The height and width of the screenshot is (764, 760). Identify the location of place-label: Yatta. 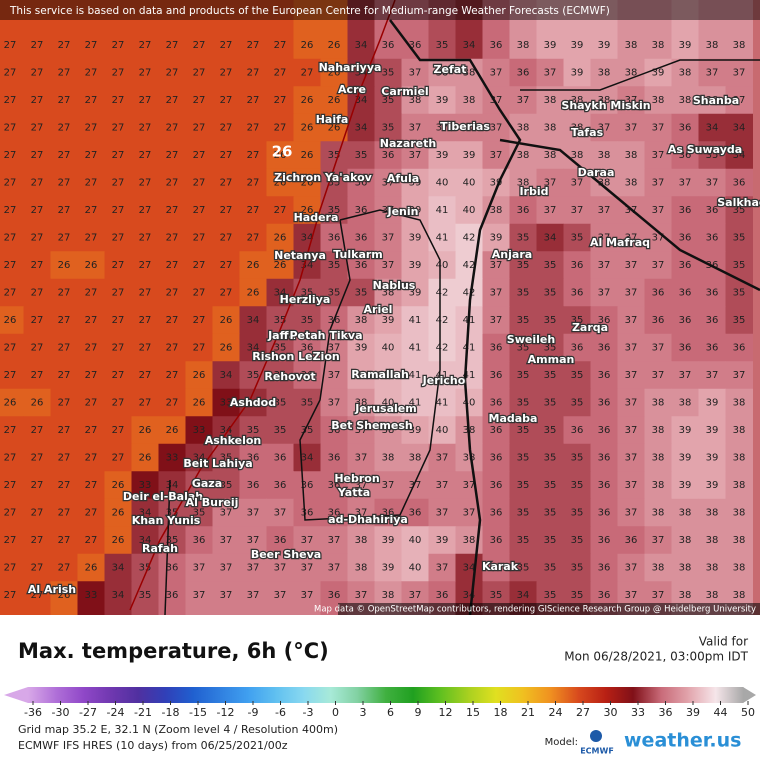
(353, 492).